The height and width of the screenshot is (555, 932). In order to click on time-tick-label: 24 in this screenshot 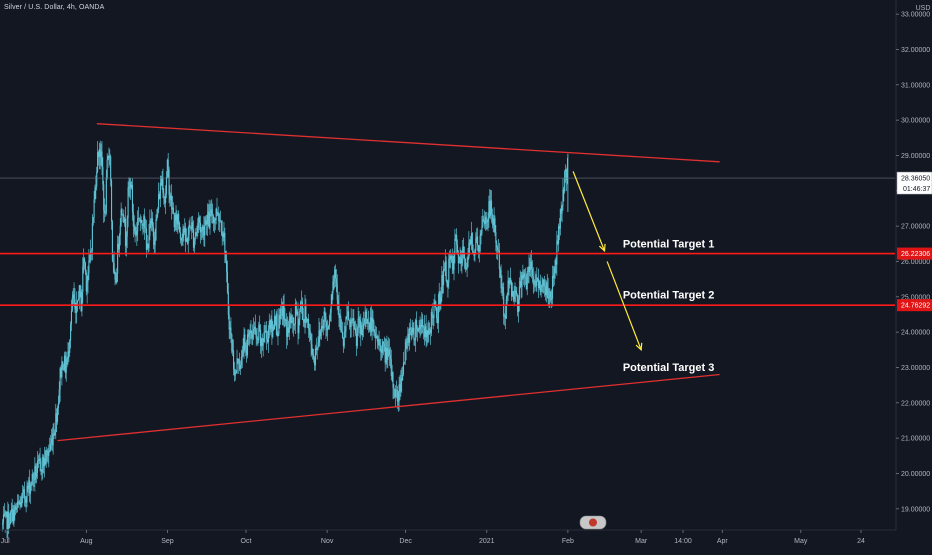, I will do `click(861, 541)`.